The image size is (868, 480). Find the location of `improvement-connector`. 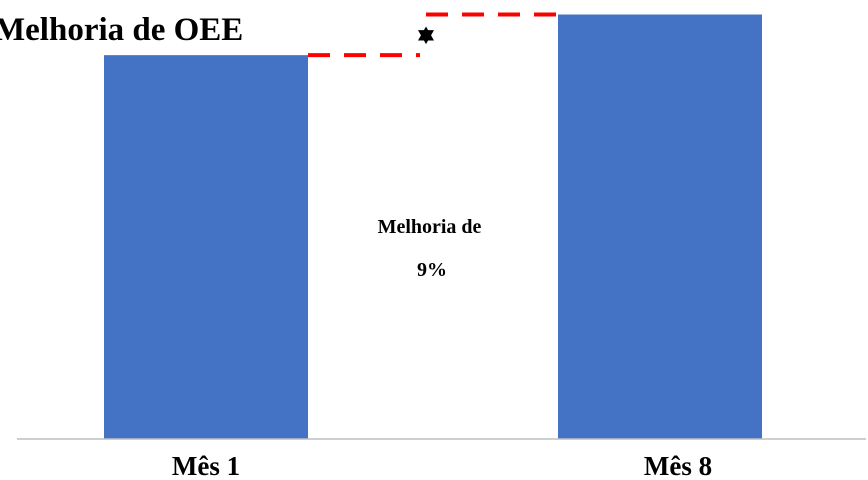

improvement-connector is located at coordinates (433, 35).